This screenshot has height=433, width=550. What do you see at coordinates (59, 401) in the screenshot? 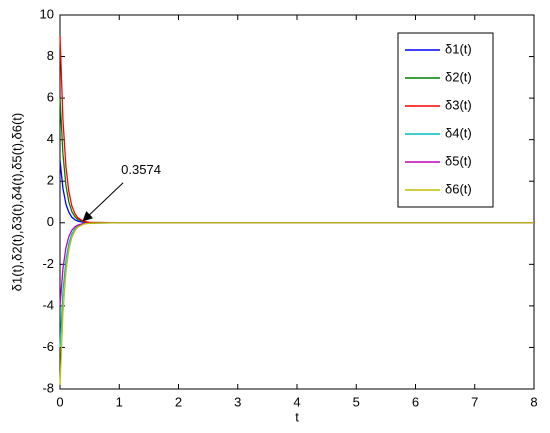
I see `x-tick-label: 0` at bounding box center [59, 401].